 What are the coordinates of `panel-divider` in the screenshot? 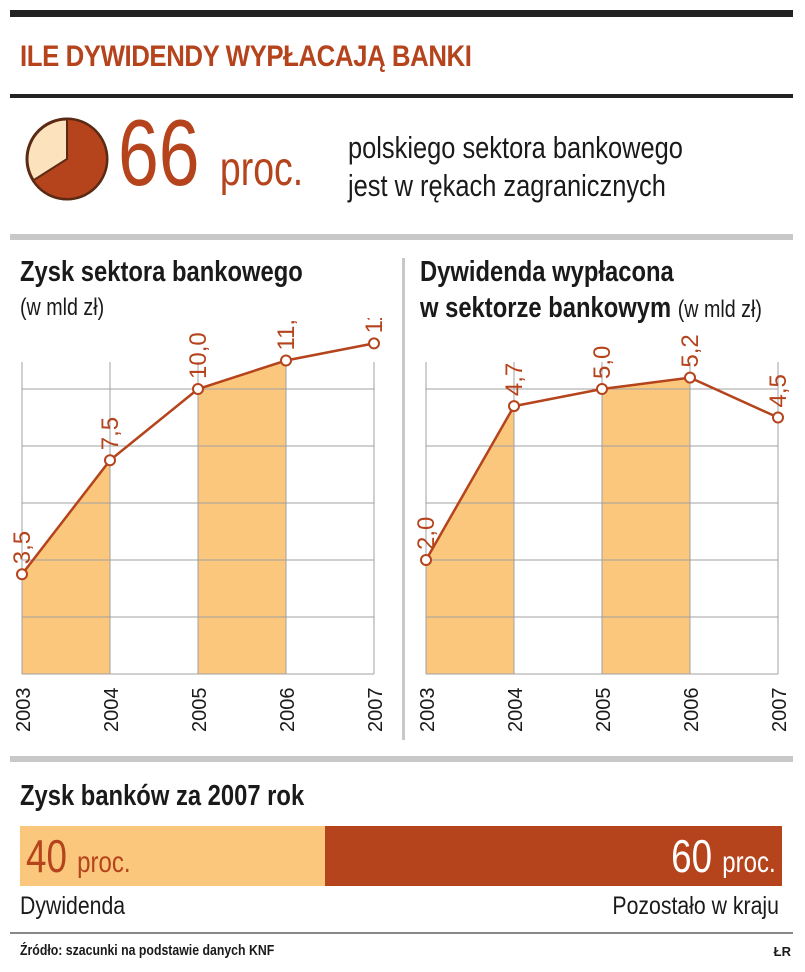 It's located at (403, 499).